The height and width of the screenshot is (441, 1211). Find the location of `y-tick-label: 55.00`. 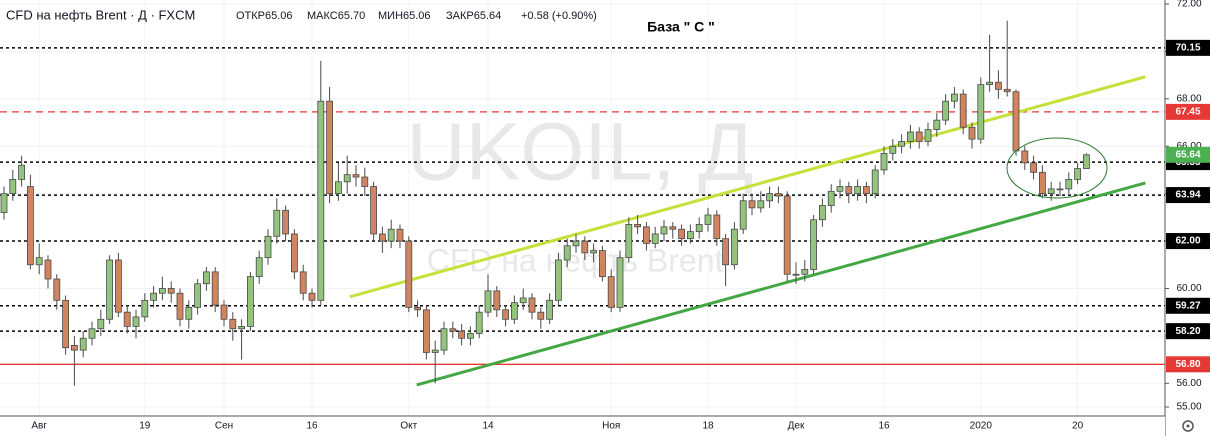

y-tick-label: 55.00 is located at coordinates (1188, 407).